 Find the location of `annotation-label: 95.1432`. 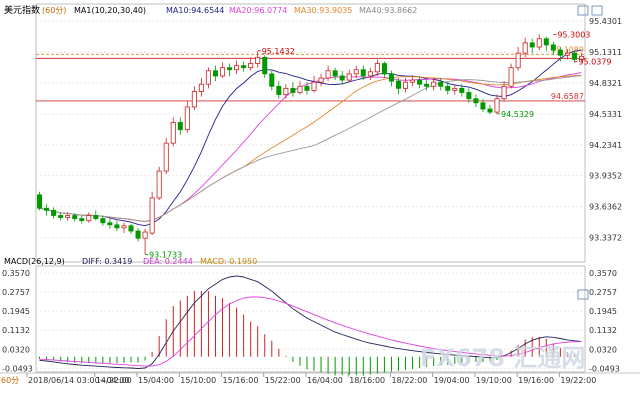

annotation-label: 95.1432 is located at coordinates (278, 51).